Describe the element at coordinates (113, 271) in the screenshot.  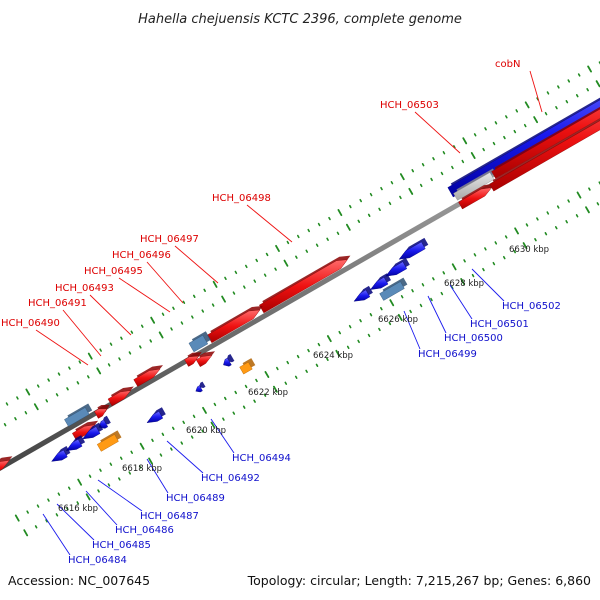
I see `gene-label-HCH_06495: HCH_06495` at that location.